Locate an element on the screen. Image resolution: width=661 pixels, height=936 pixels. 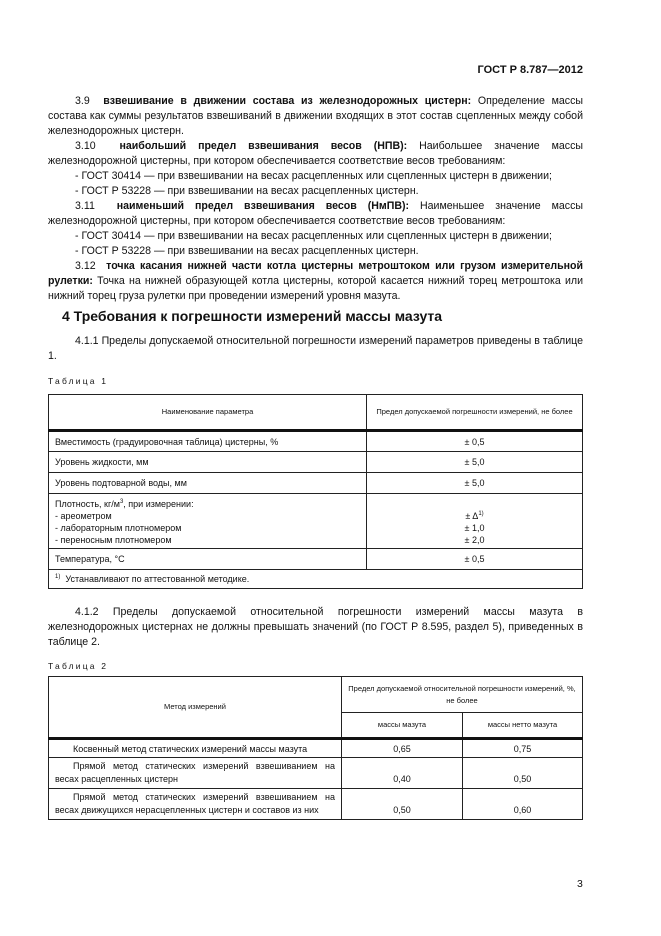
table-row: Уровень жидкости, мм ± 5,0 is located at coordinates (315, 462).